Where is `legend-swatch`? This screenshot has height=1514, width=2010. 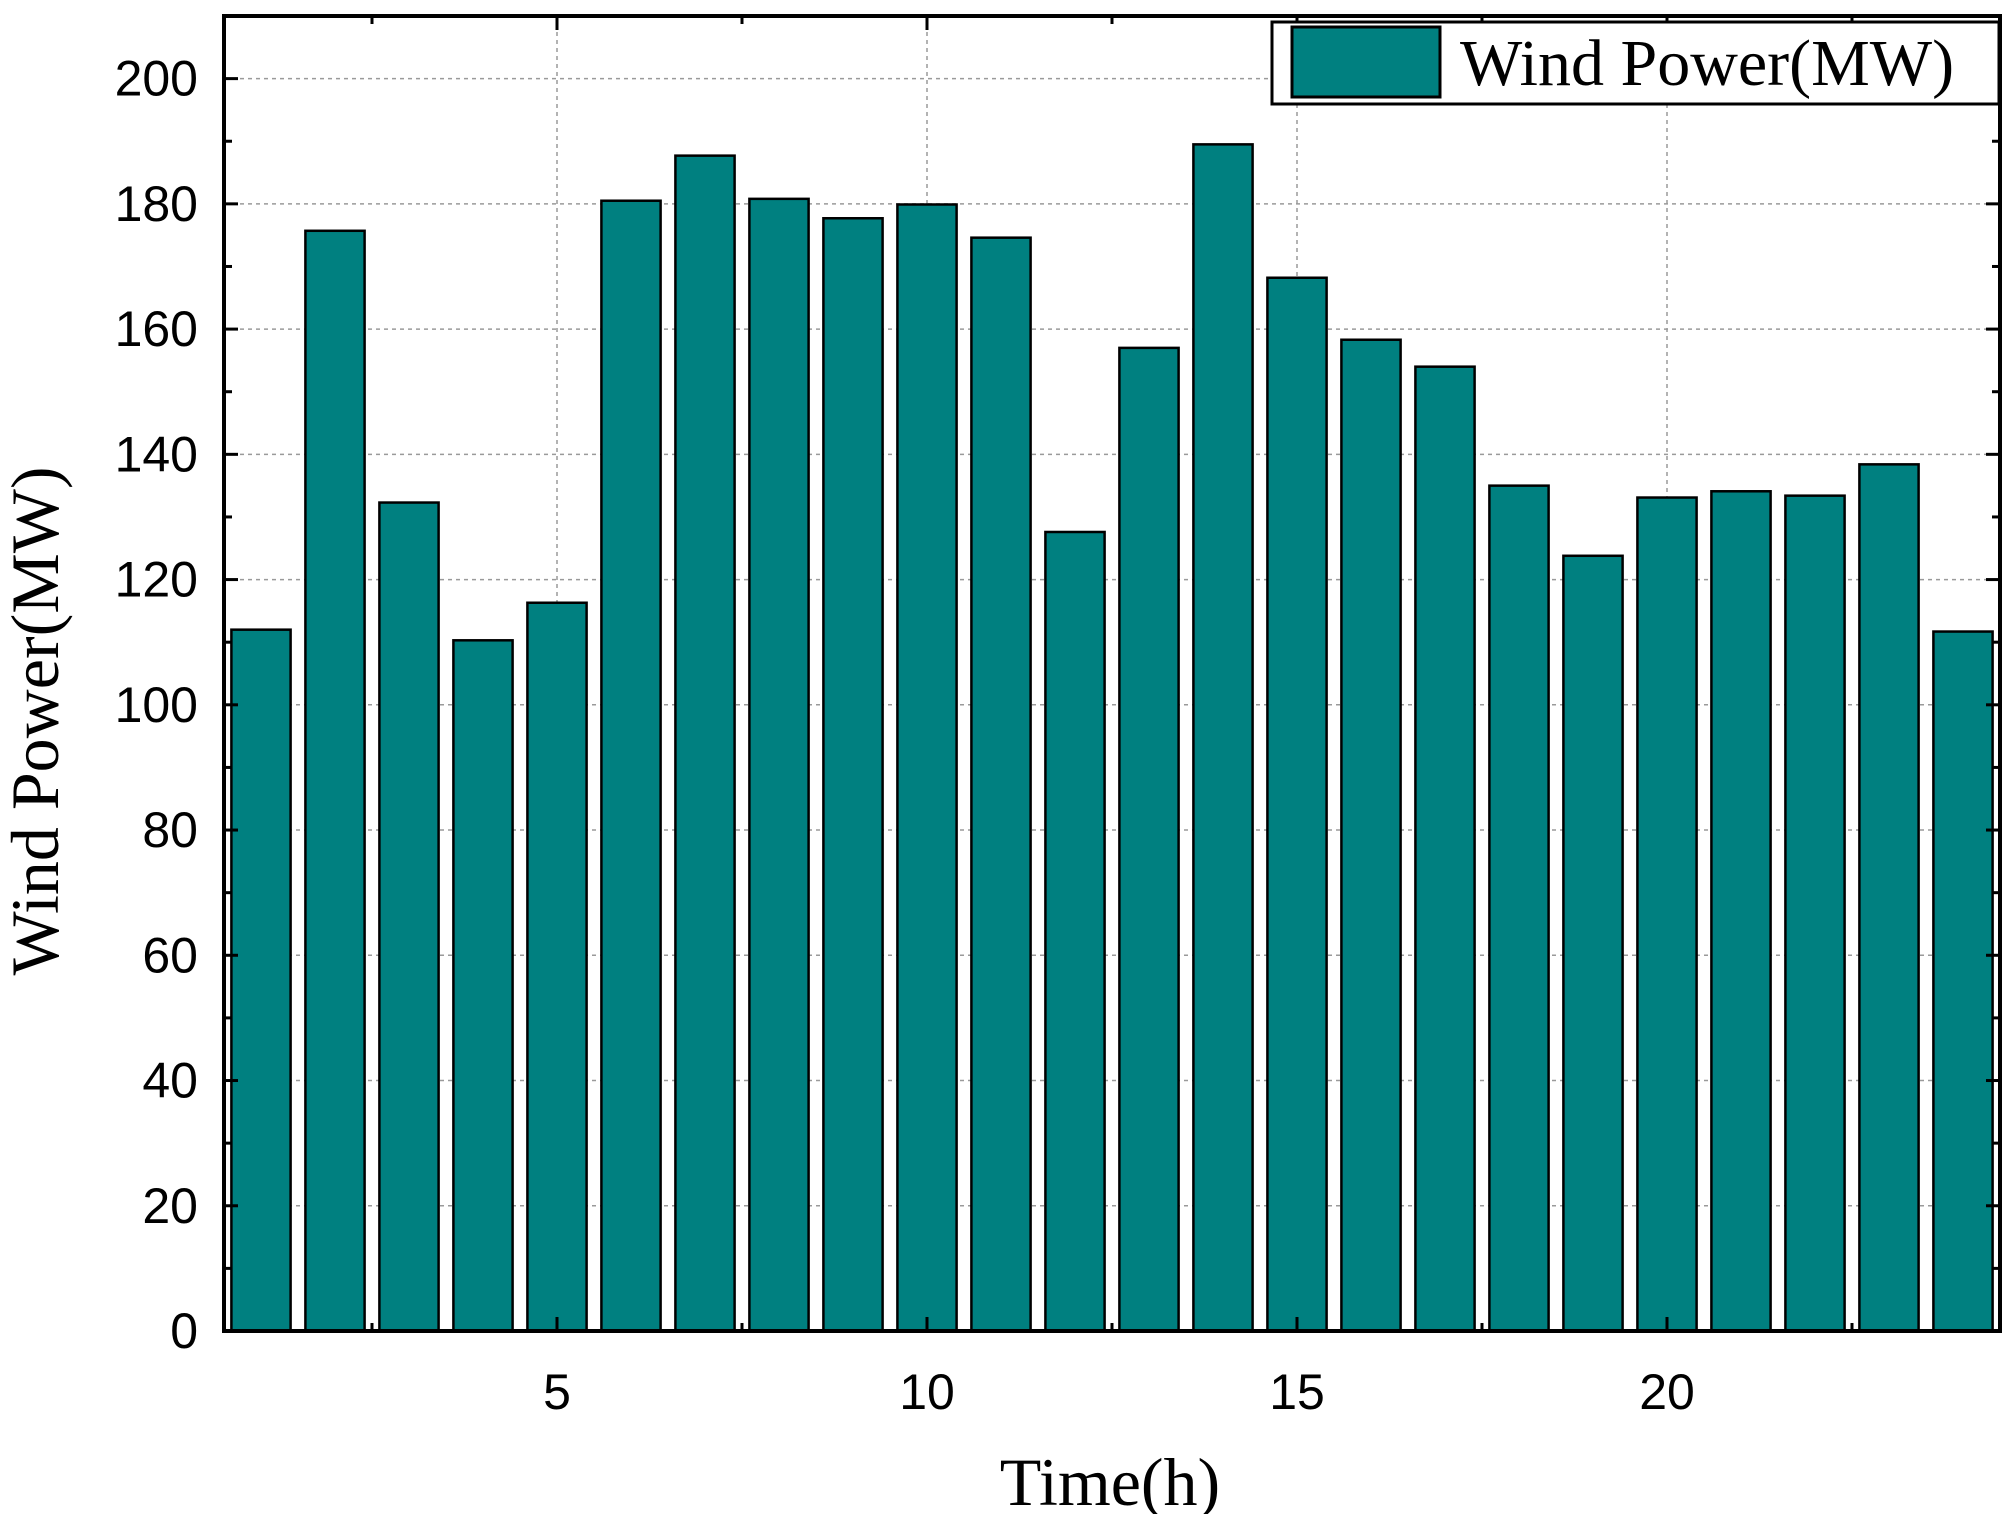
legend-swatch is located at coordinates (1366, 62).